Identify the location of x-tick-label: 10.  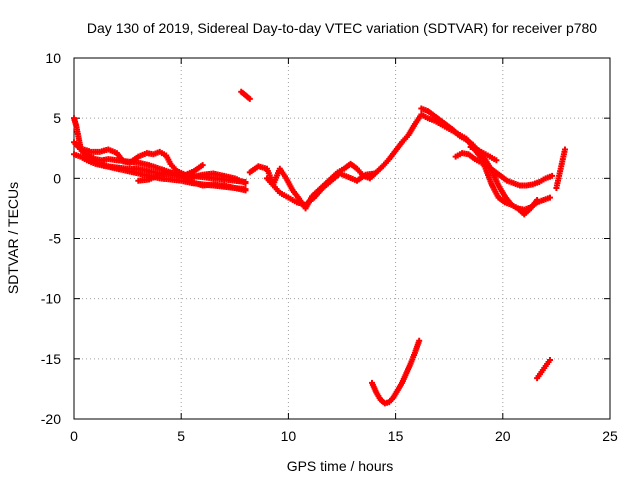
(289, 436).